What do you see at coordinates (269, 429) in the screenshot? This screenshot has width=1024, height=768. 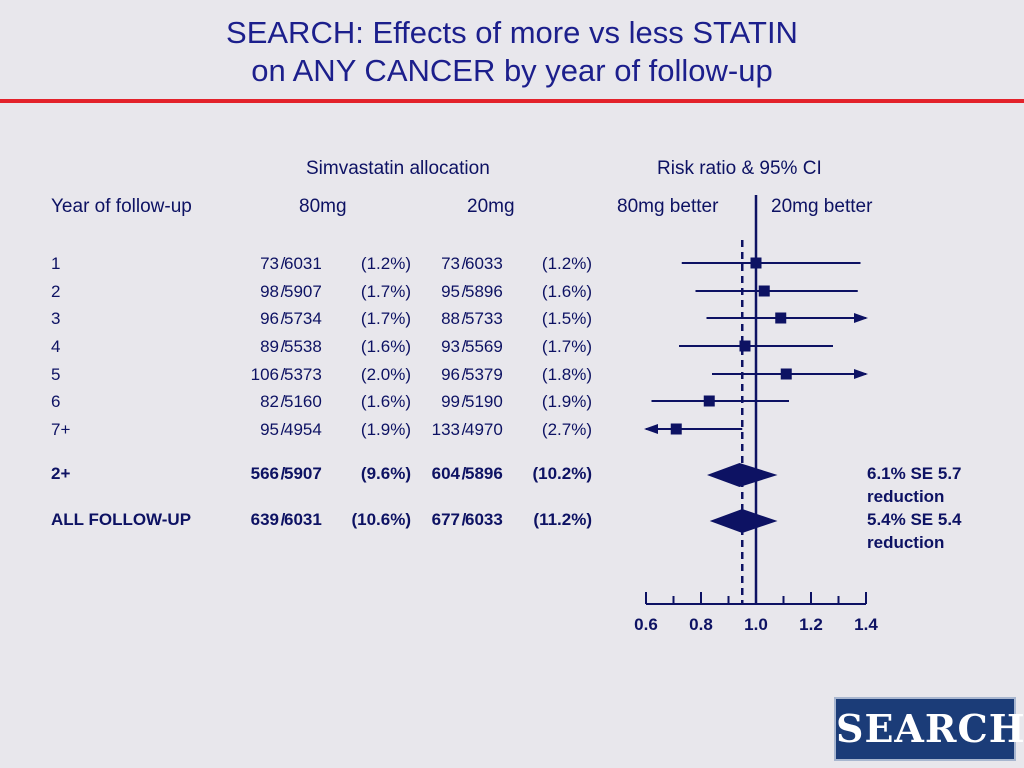 I see `events-80mg: 95` at bounding box center [269, 429].